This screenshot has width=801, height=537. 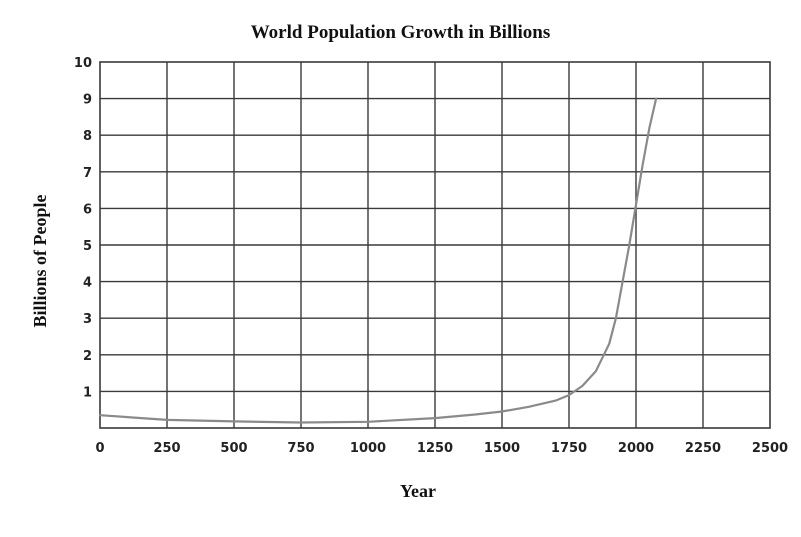 What do you see at coordinates (418, 491) in the screenshot?
I see `x-axis-label: Year` at bounding box center [418, 491].